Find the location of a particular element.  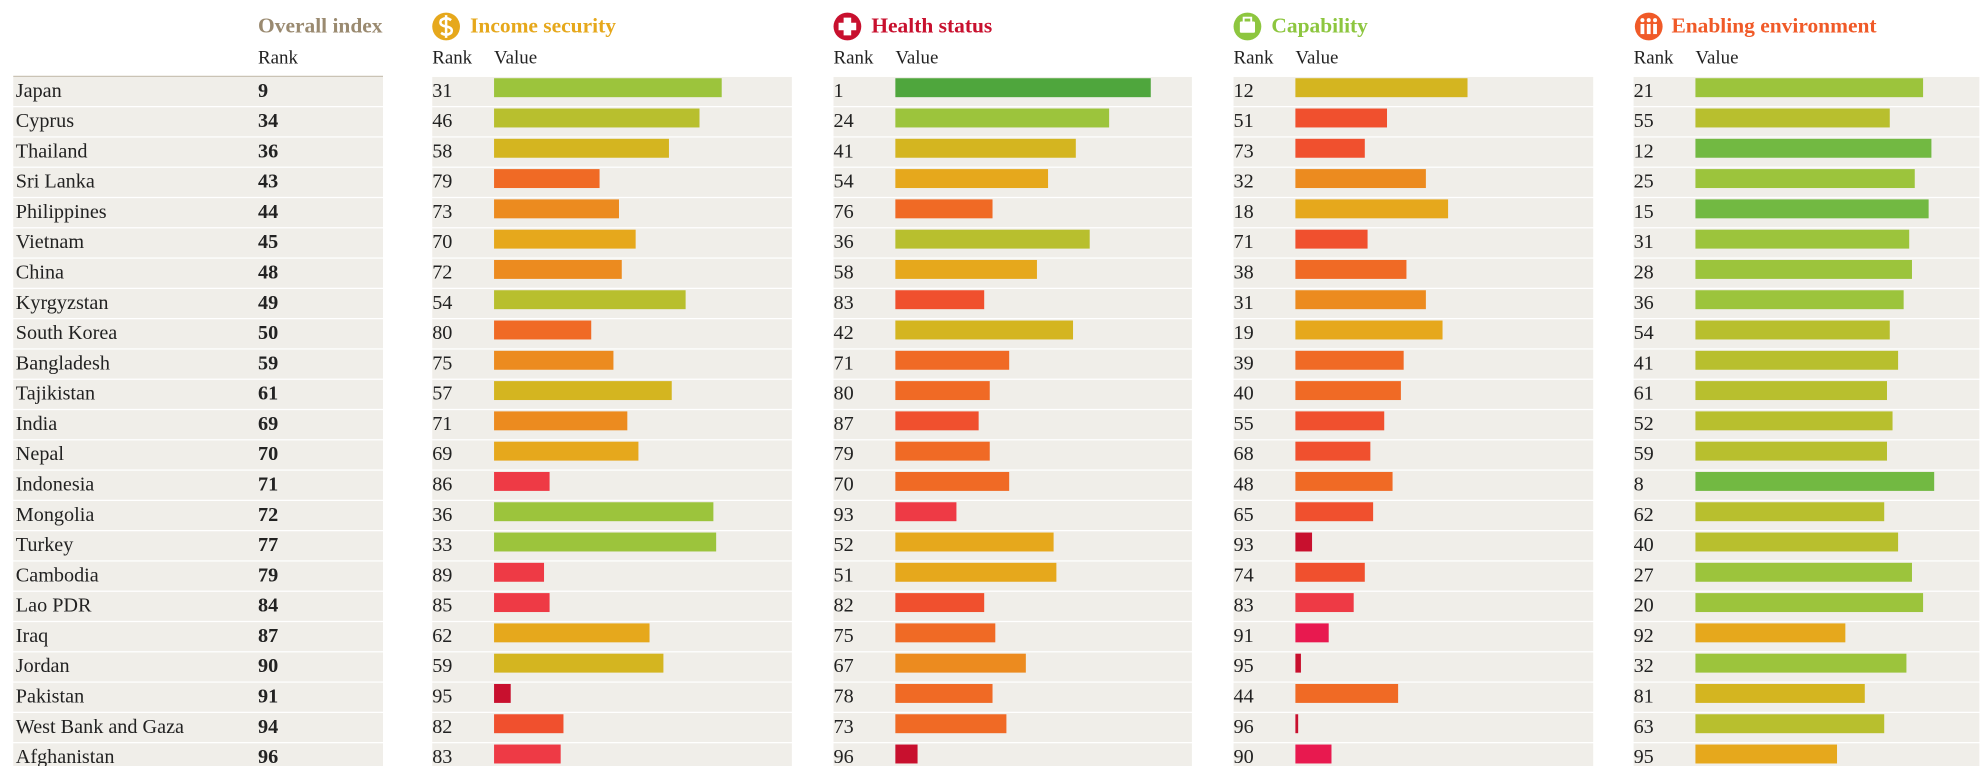

country: West Bank and Gaza is located at coordinates (100, 727).